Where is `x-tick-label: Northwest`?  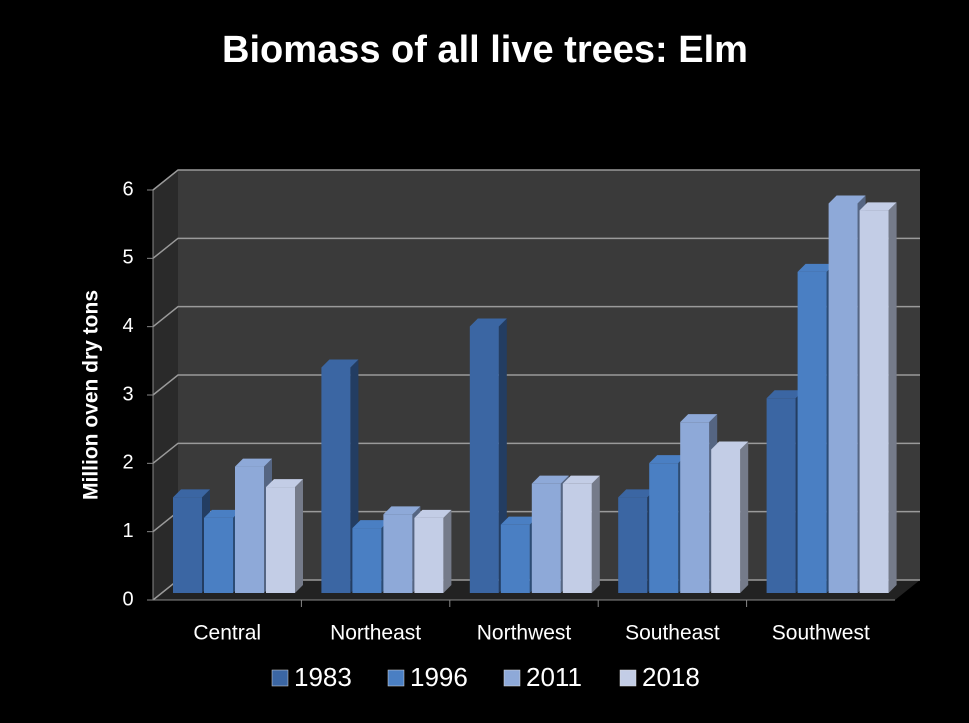 x-tick-label: Northwest is located at coordinates (524, 633).